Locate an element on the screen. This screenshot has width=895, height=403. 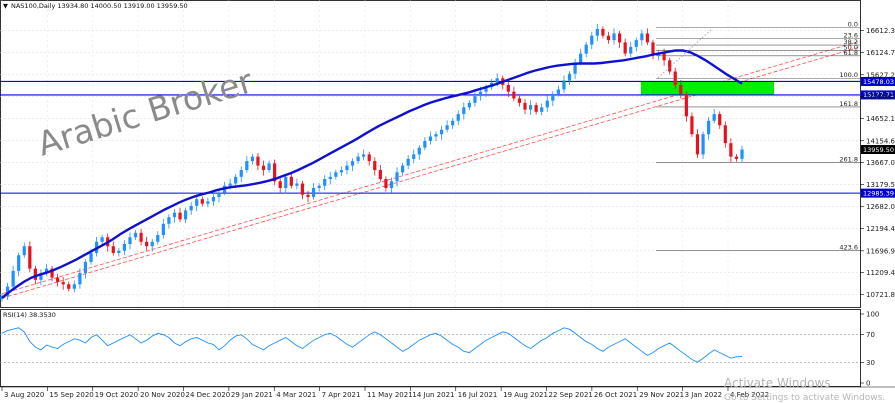
price-tick-label: 10721.85 is located at coordinates (880, 295).